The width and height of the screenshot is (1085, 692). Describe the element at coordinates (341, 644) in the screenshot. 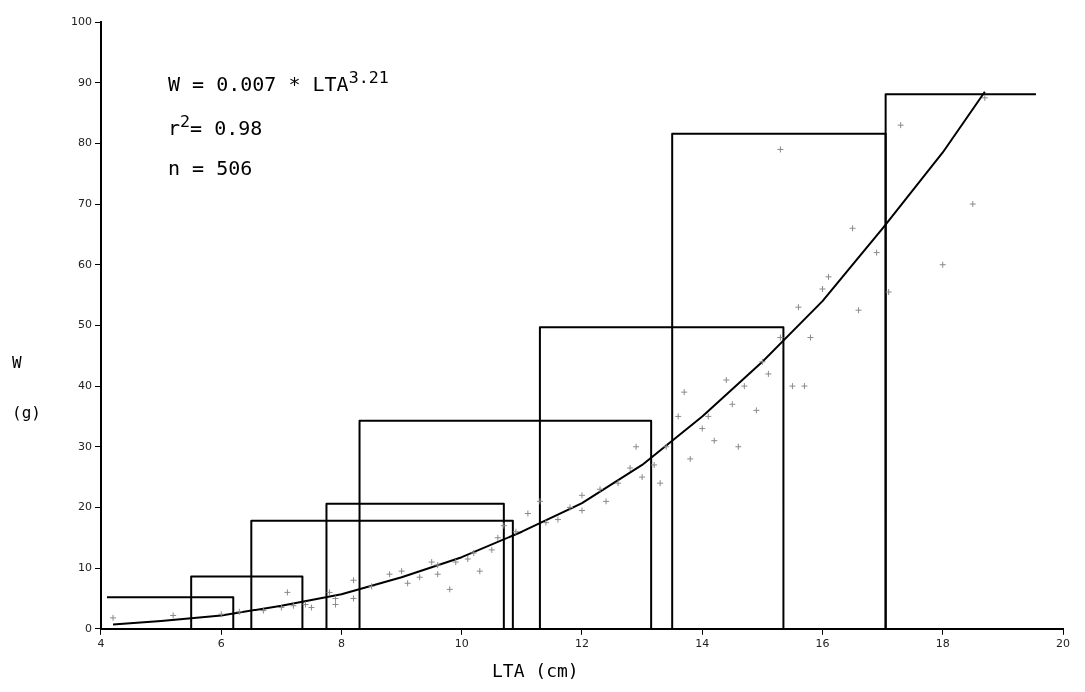

I see `x-tick-label: 8` at that location.